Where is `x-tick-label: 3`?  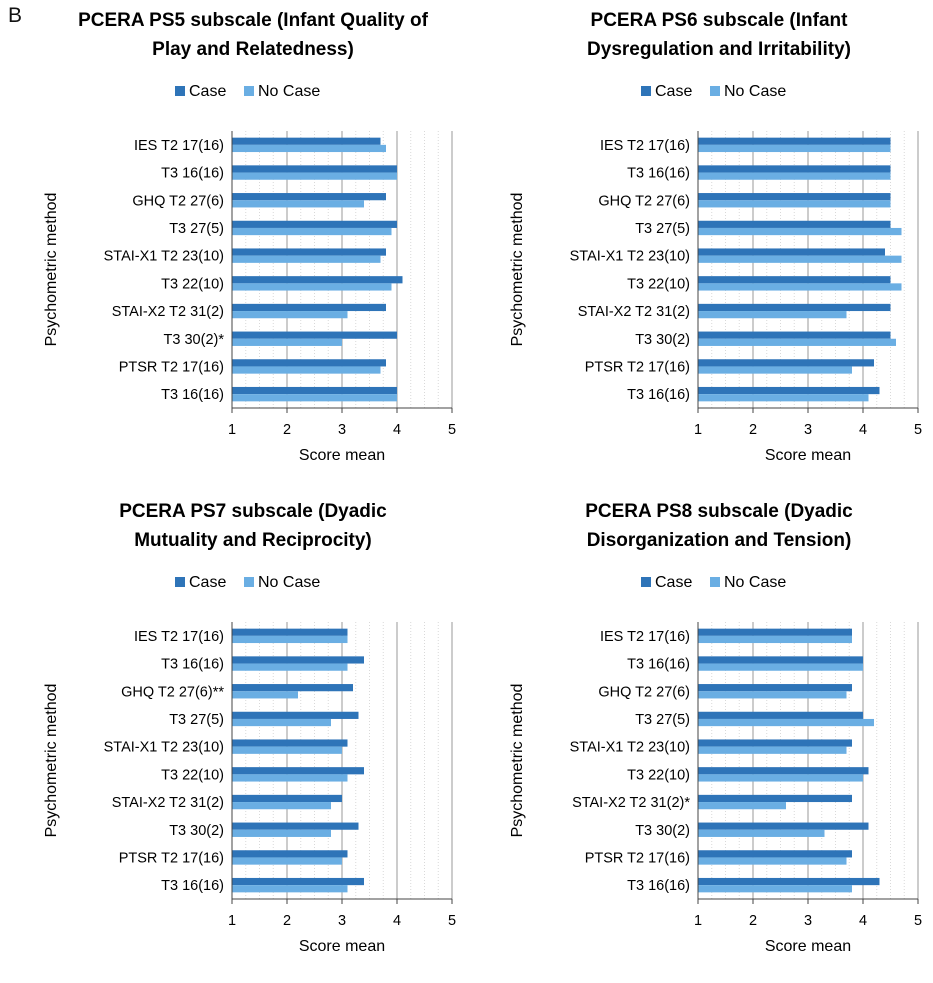 x-tick-label: 3 is located at coordinates (808, 921).